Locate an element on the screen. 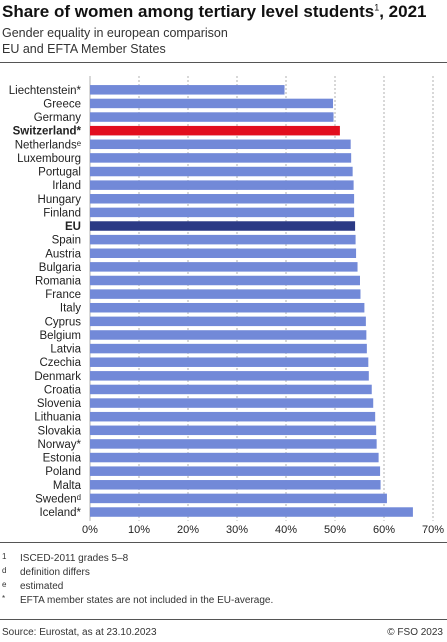  category-label: Bulgaria is located at coordinates (60, 268).